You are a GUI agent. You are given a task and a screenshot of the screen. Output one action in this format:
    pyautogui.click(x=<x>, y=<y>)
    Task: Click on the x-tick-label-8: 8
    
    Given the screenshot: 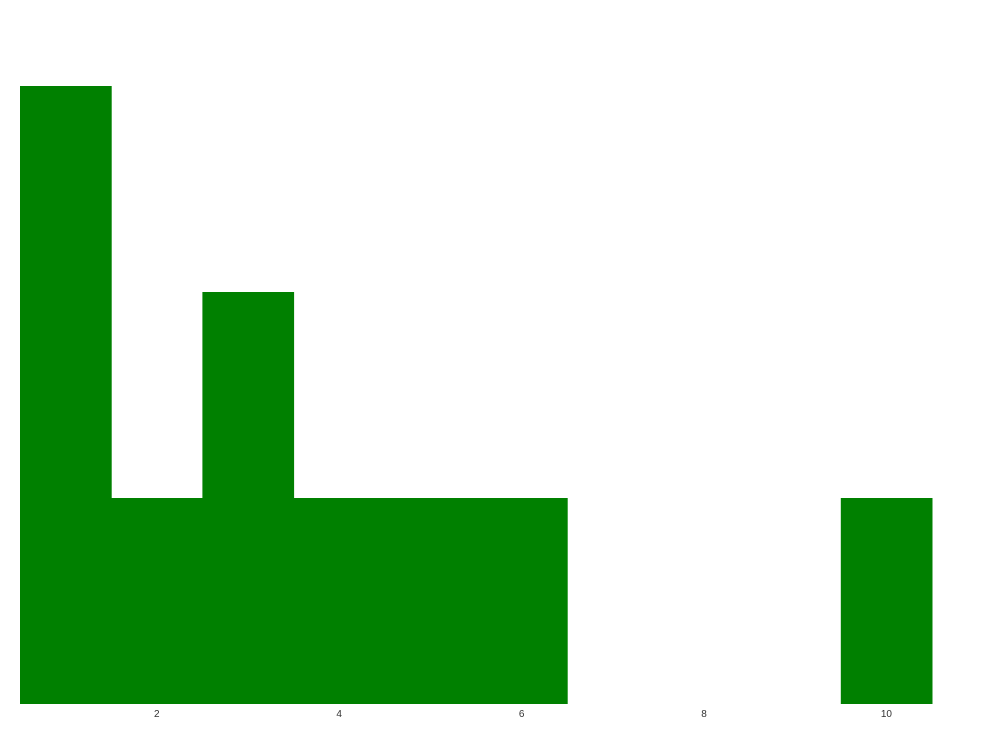 What is the action you would take?
    pyautogui.click(x=704, y=714)
    